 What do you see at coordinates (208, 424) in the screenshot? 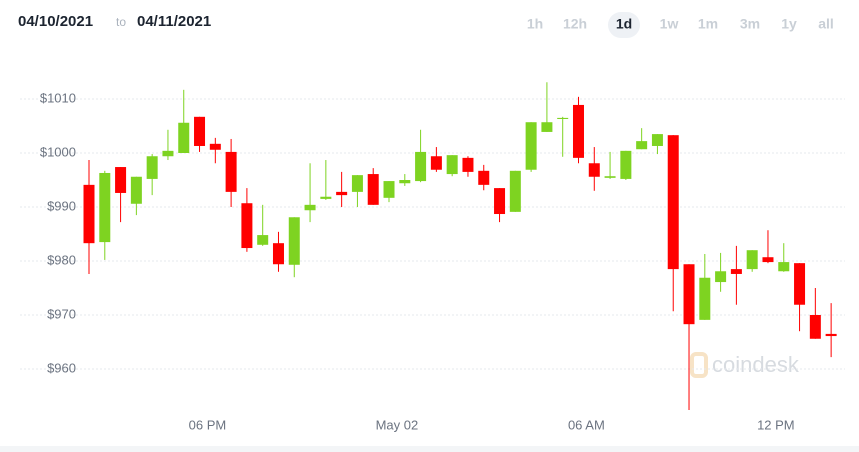
I see `x-tick-label: 06 PM` at bounding box center [208, 424].